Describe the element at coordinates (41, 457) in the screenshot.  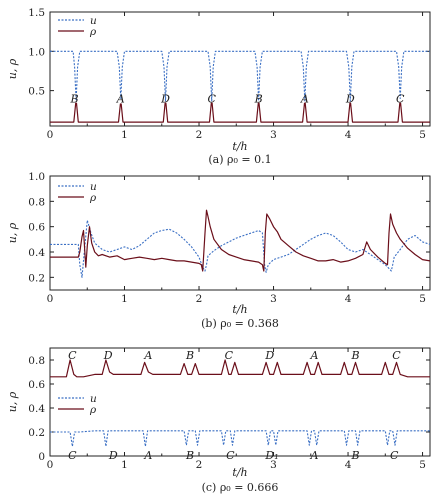
I see `y-tick-label: 0` at that location.